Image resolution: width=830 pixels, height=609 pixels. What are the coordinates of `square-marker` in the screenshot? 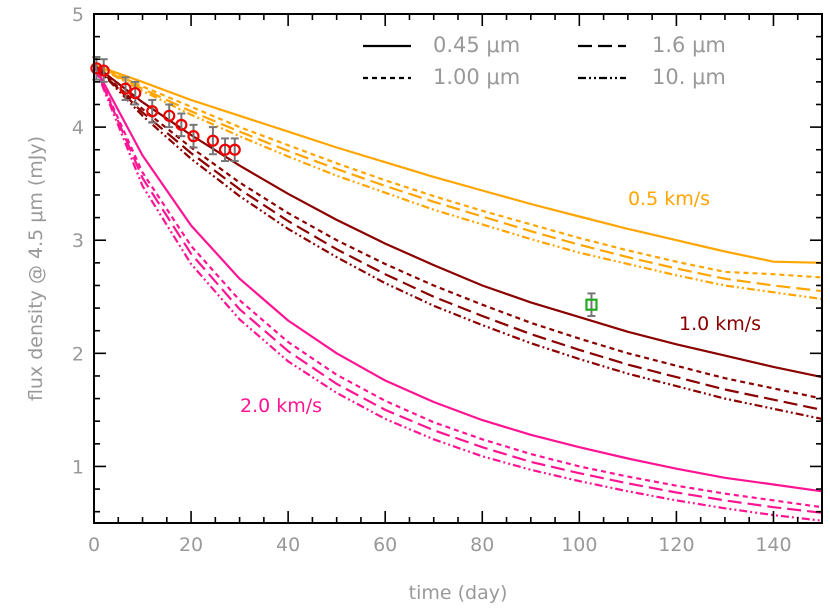 It's located at (591, 304).